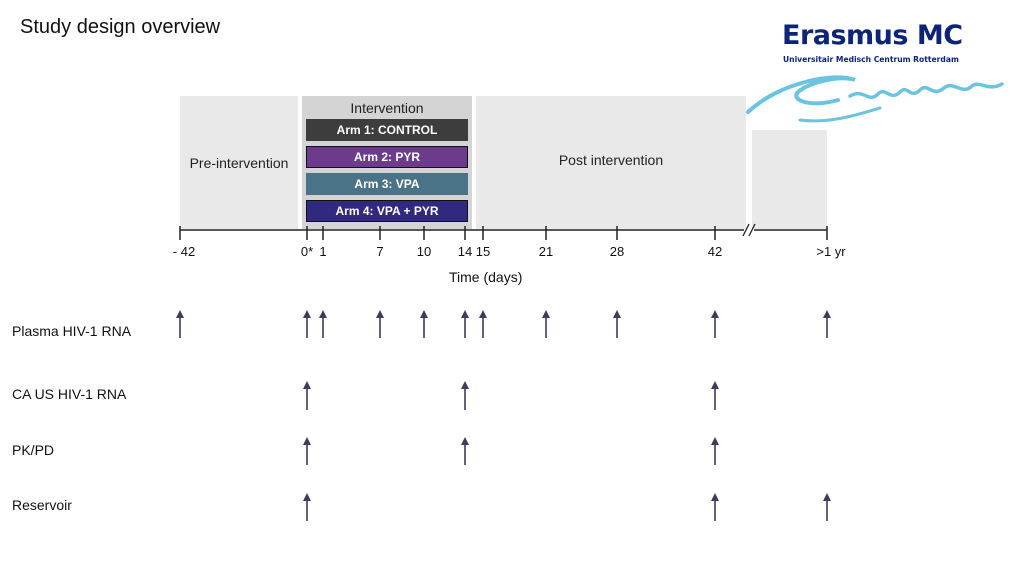 The width and height of the screenshot is (1024, 576). Describe the element at coordinates (483, 251) in the screenshot. I see `axis-tick-label: 15` at that location.